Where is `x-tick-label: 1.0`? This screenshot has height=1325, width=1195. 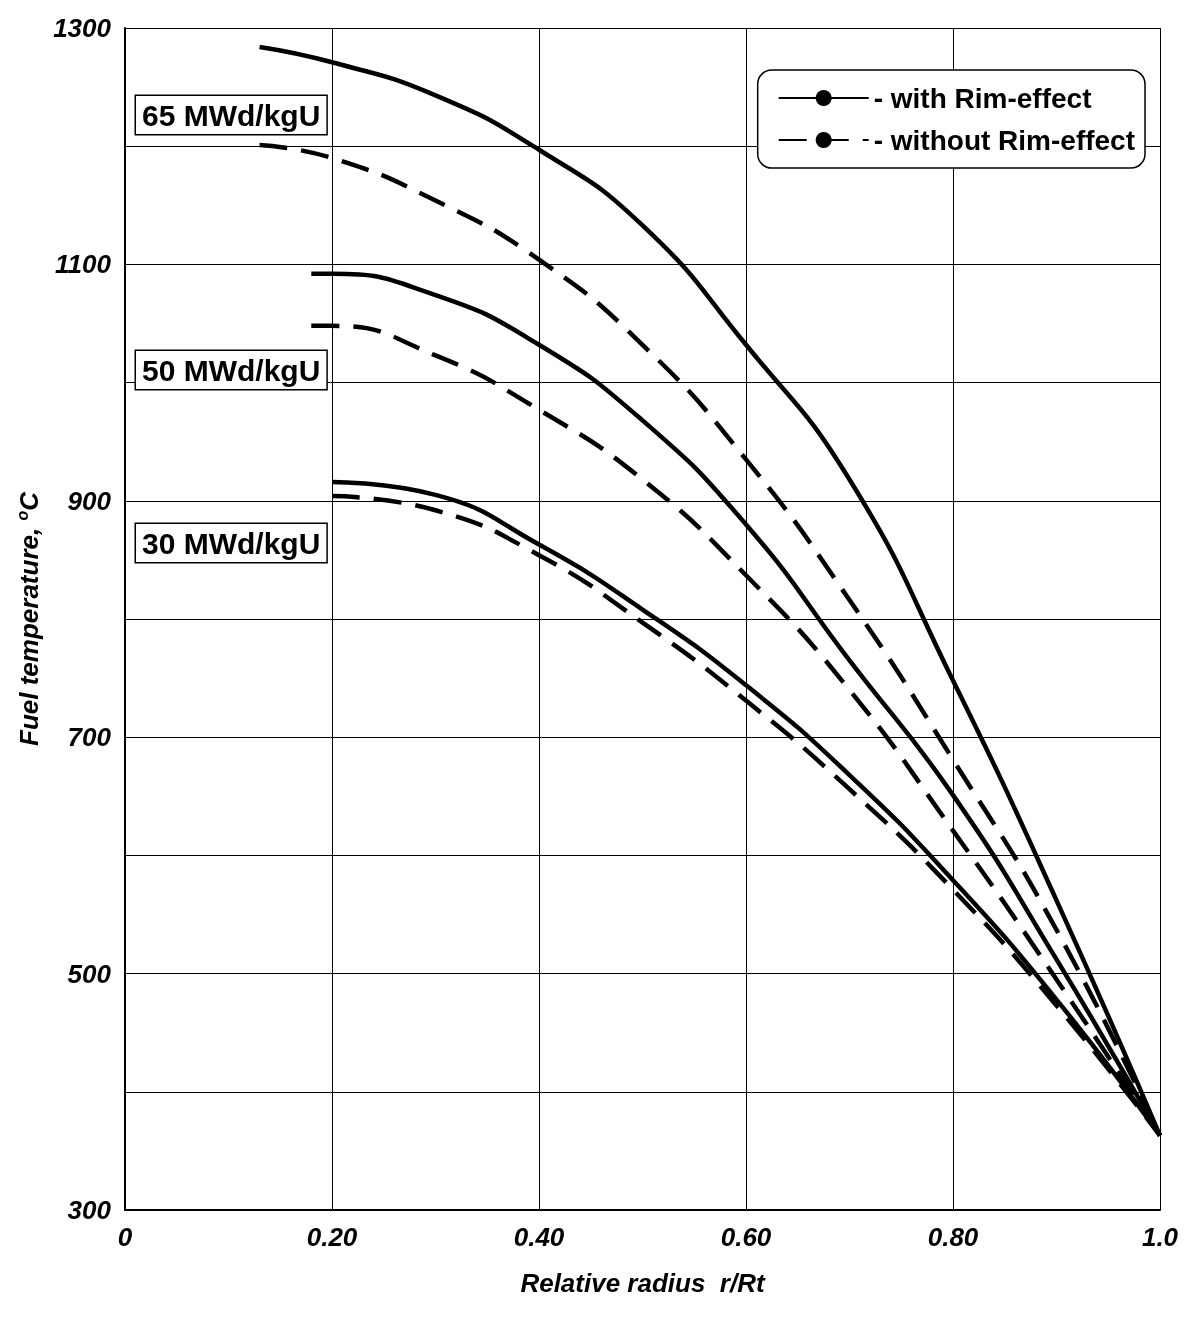 x-tick-label: 1.0 is located at coordinates (1160, 1237).